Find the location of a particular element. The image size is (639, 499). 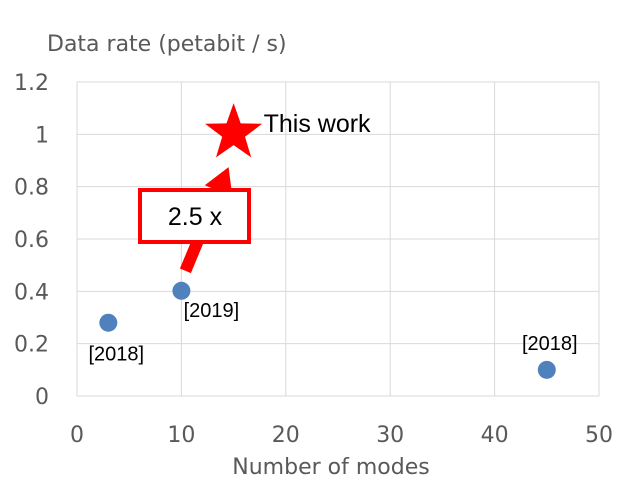

highlight-label: This work is located at coordinates (317, 124).